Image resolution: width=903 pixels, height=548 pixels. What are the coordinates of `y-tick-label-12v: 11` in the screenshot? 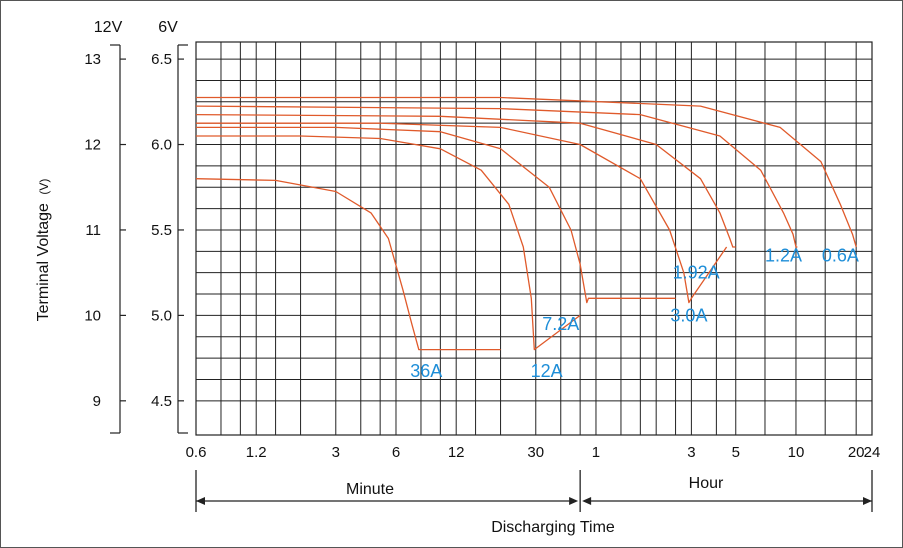 It's located at (93, 230).